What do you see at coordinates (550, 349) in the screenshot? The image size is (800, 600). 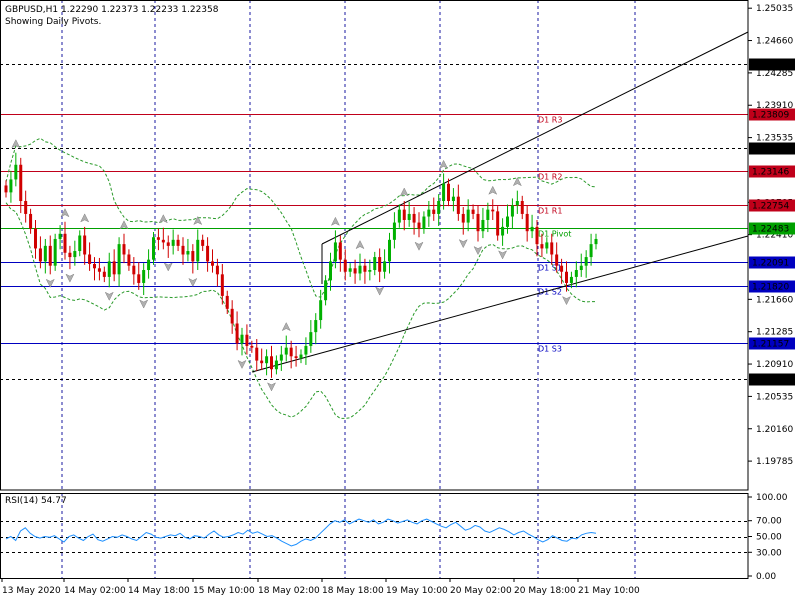 I see `level-tag-s3: D1 S3` at bounding box center [550, 349].